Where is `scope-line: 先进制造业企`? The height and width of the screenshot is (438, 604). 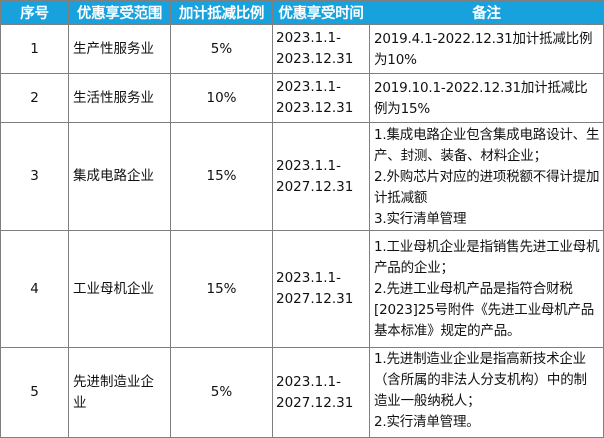
scope-line: 先进制造业企 is located at coordinates (113, 381).